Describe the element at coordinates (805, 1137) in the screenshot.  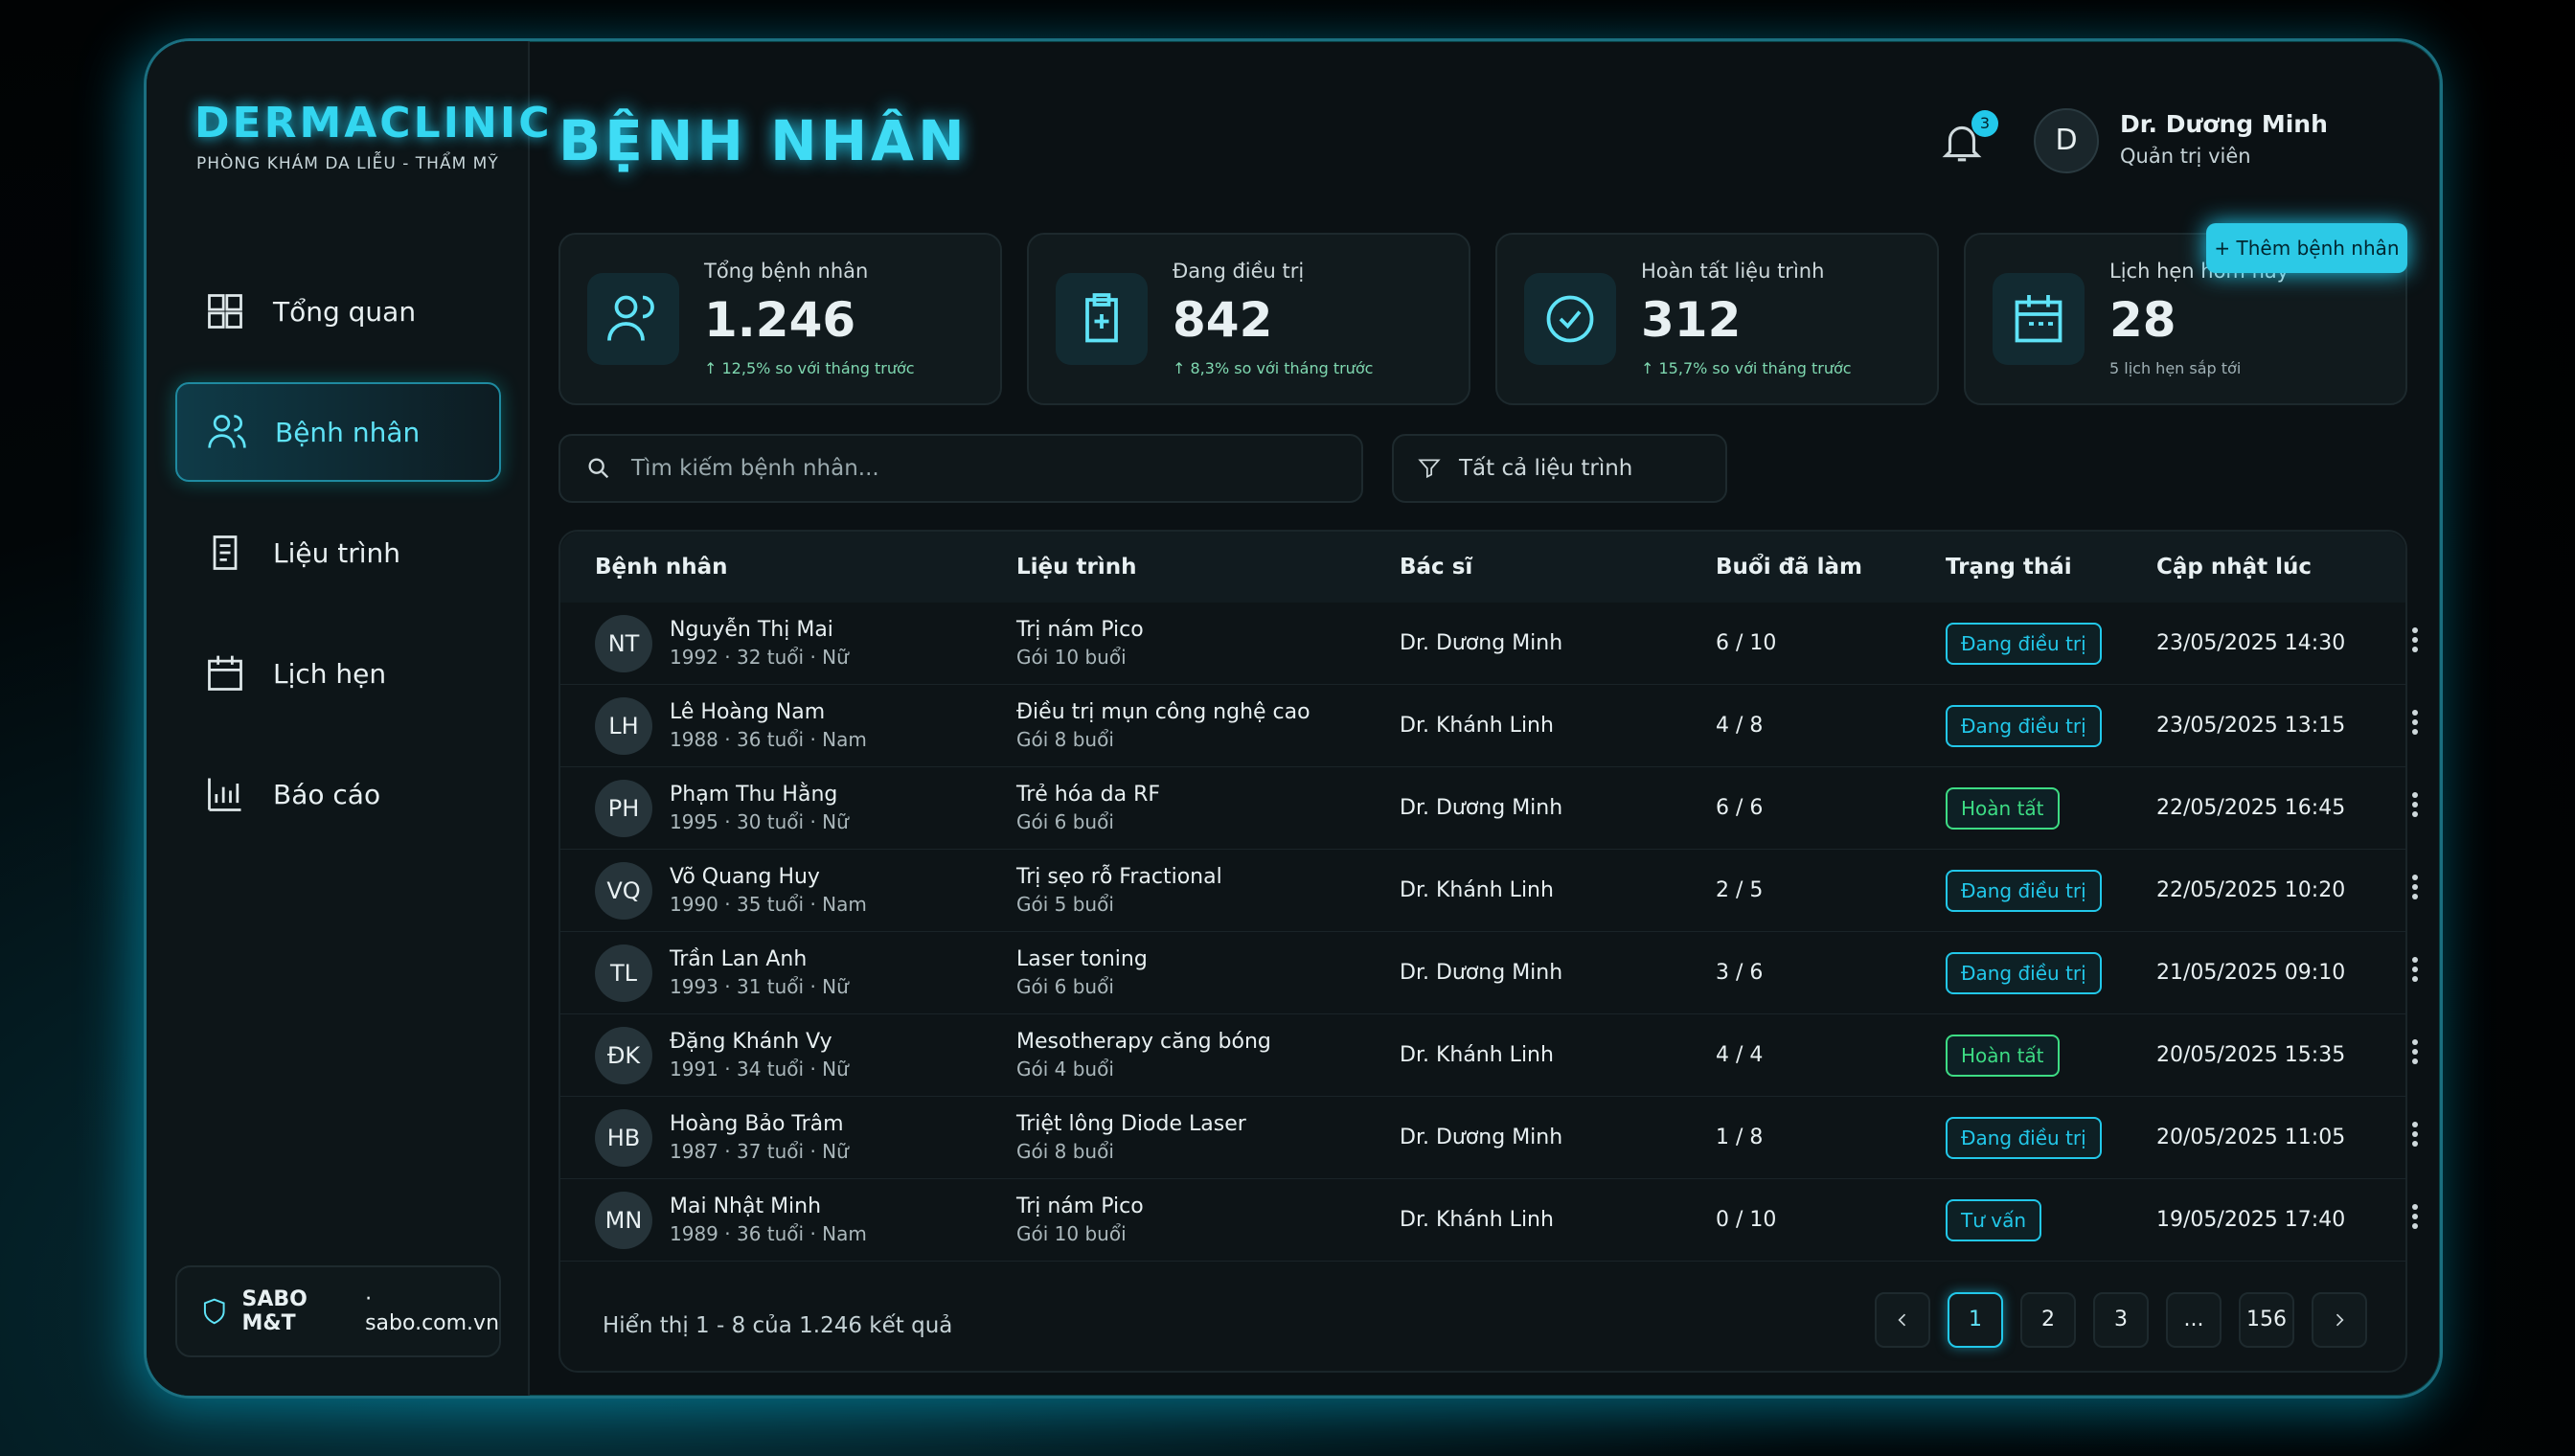
I see `patient-cell: HB Hoàng Bảo Trâm 1987 · 37 tuổi · Nữ` at that location.